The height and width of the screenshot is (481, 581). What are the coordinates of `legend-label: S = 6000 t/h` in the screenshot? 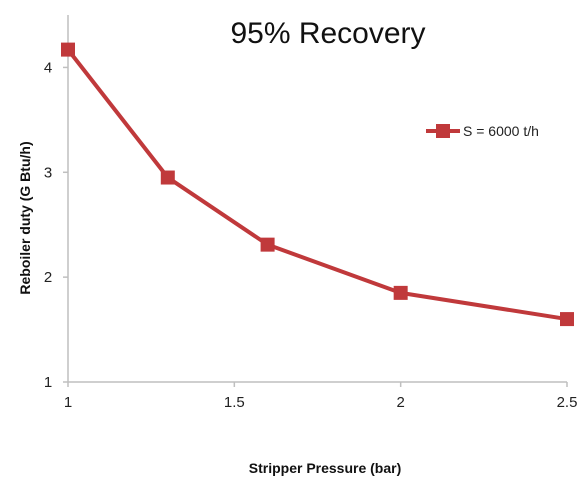 It's located at (501, 131).